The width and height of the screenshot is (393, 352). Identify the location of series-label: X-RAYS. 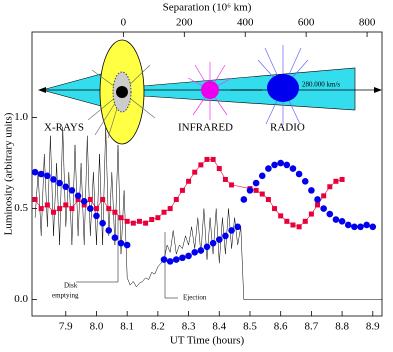
(64, 128).